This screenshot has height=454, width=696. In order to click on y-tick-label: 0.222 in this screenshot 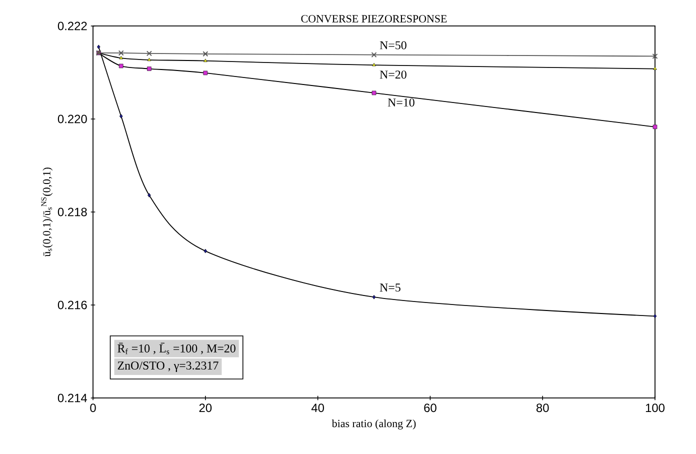, I will do `click(72, 26)`.